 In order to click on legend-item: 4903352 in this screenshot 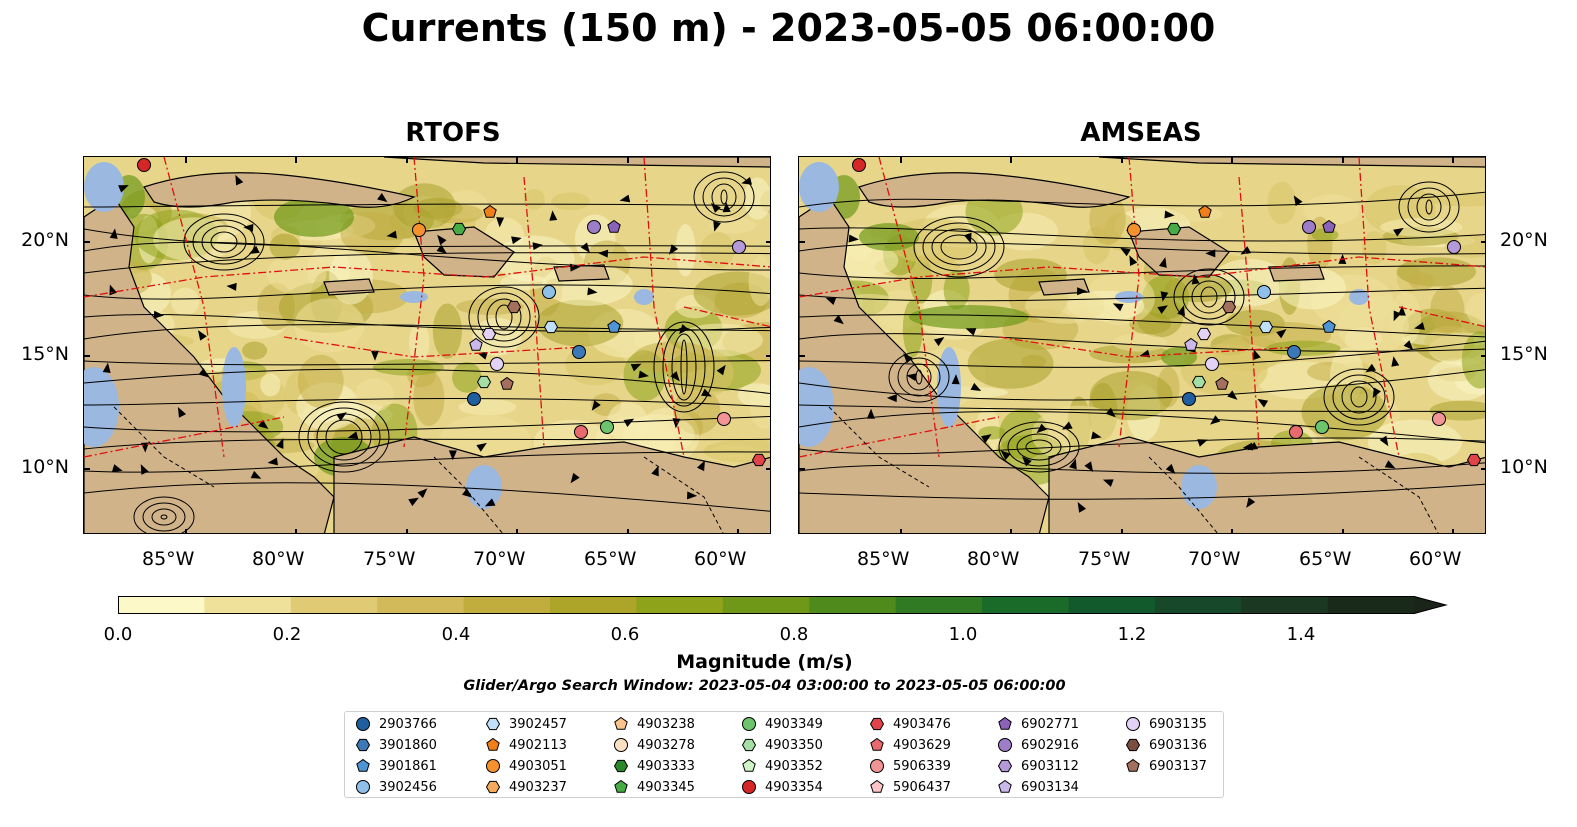, I will do `click(782, 766)`.